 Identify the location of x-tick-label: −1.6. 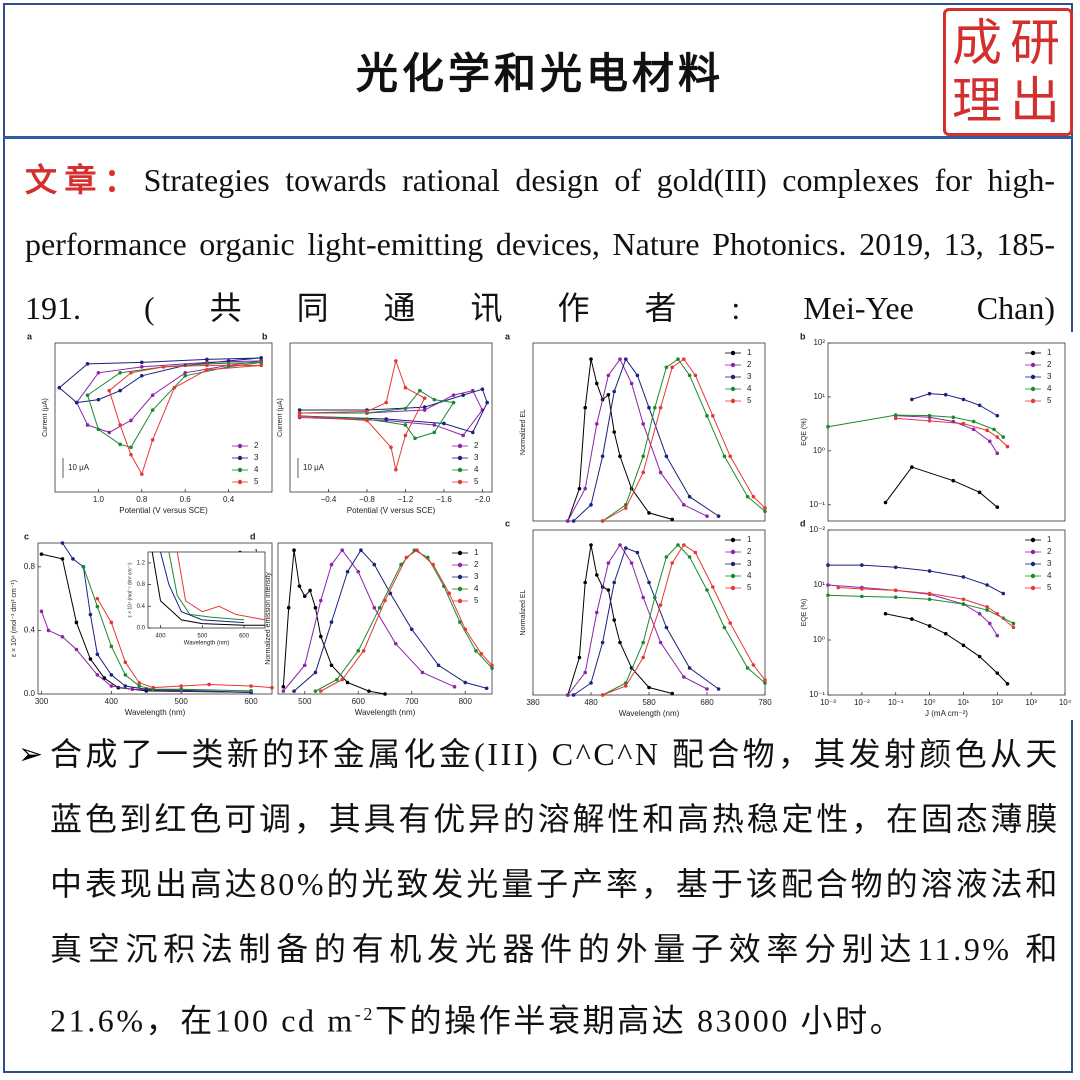
(444, 499).